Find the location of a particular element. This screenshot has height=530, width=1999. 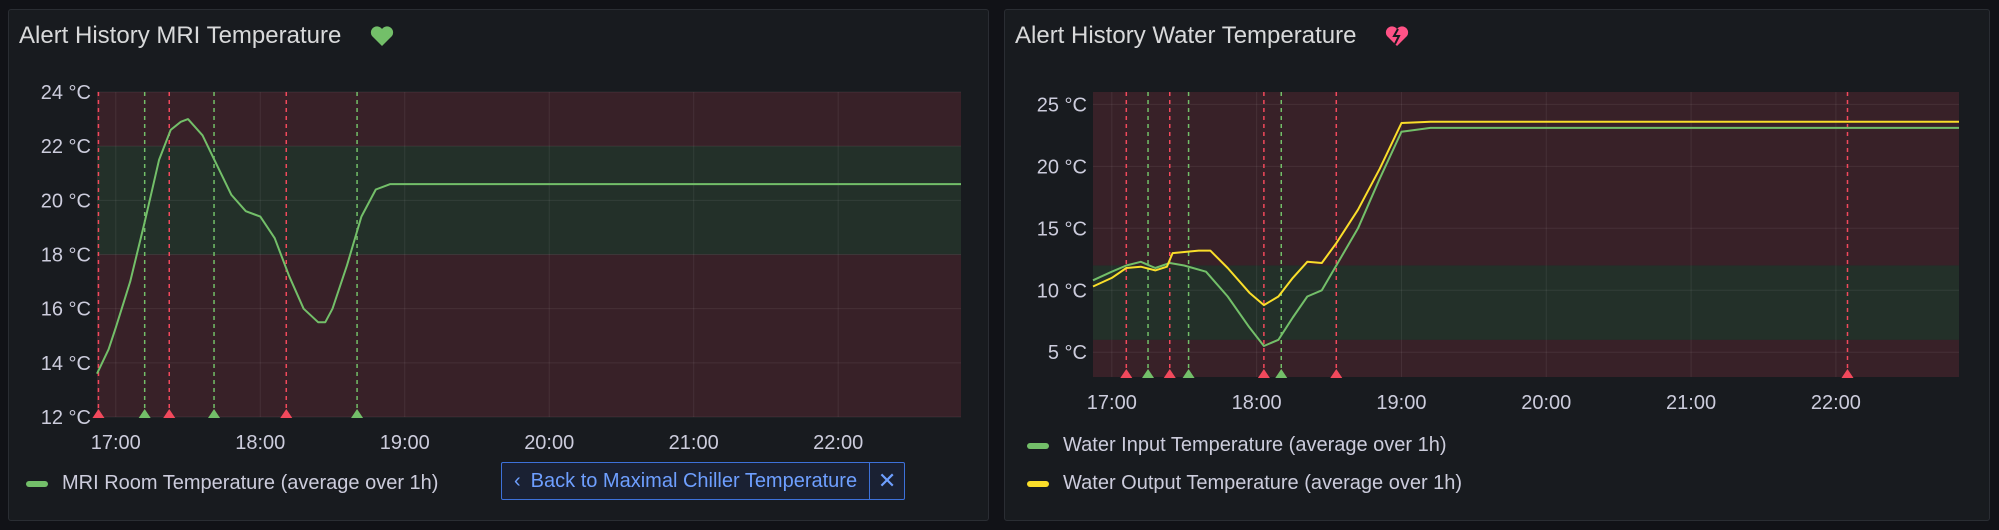

y-tick-label: 18 °C is located at coordinates (66, 256).